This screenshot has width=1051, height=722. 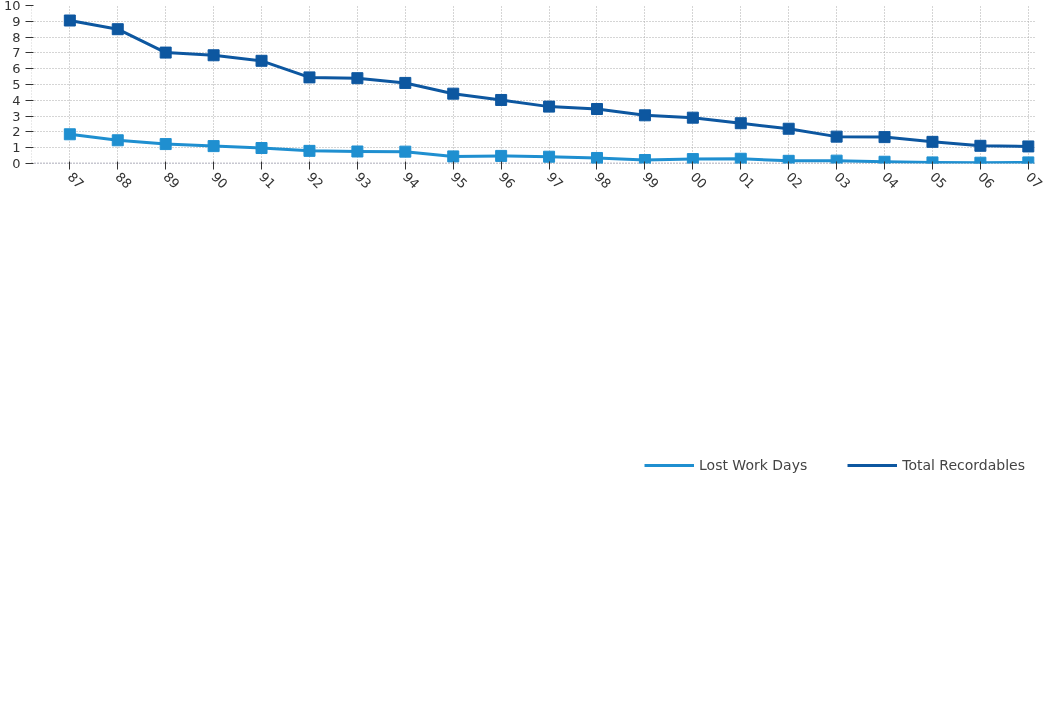 I want to click on x-tick-label: 88, so click(x=123, y=180).